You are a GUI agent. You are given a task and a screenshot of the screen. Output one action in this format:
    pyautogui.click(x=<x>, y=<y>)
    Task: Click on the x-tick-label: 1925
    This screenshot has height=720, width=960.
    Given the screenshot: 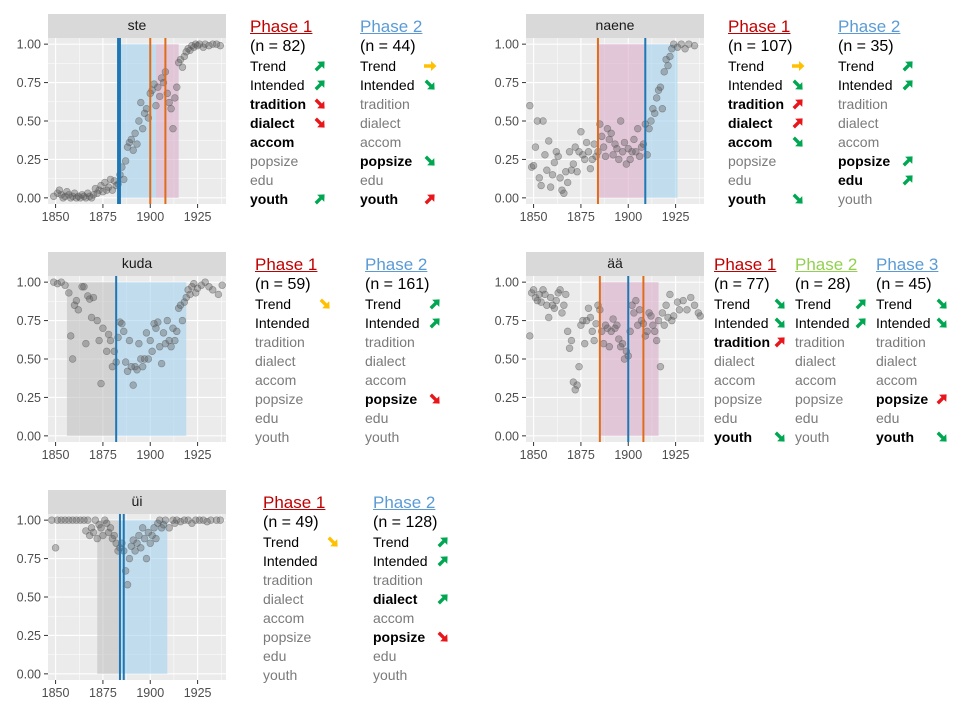 What is the action you would take?
    pyautogui.click(x=676, y=455)
    